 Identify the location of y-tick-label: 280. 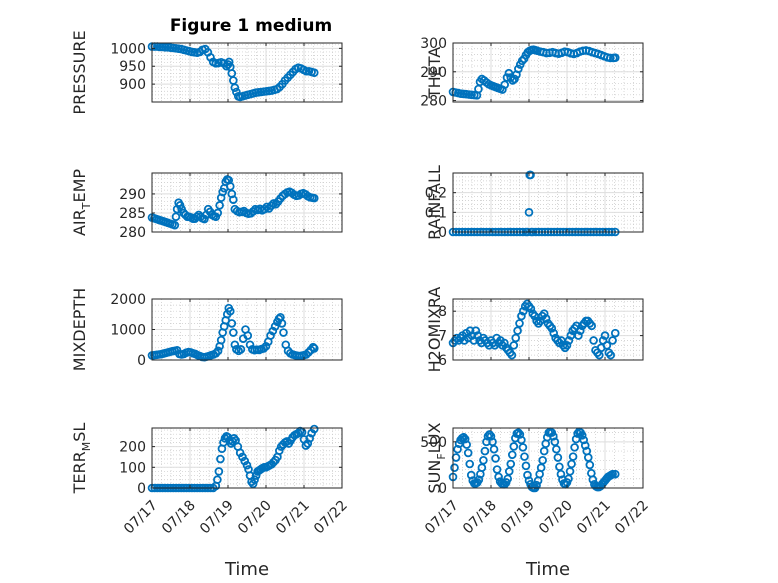
(433, 102).